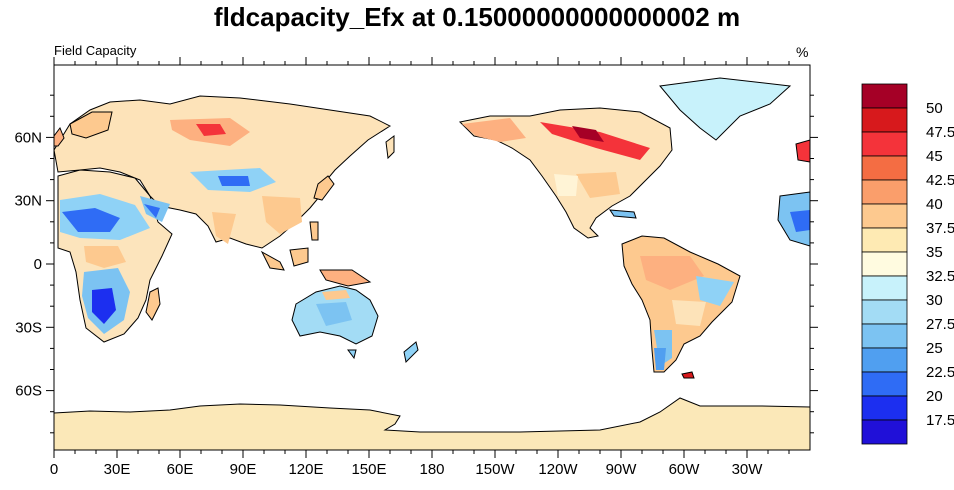 Image resolution: width=954 pixels, height=490 pixels. Describe the element at coordinates (934, 156) in the screenshot. I see `colorbar-label: 45` at that location.